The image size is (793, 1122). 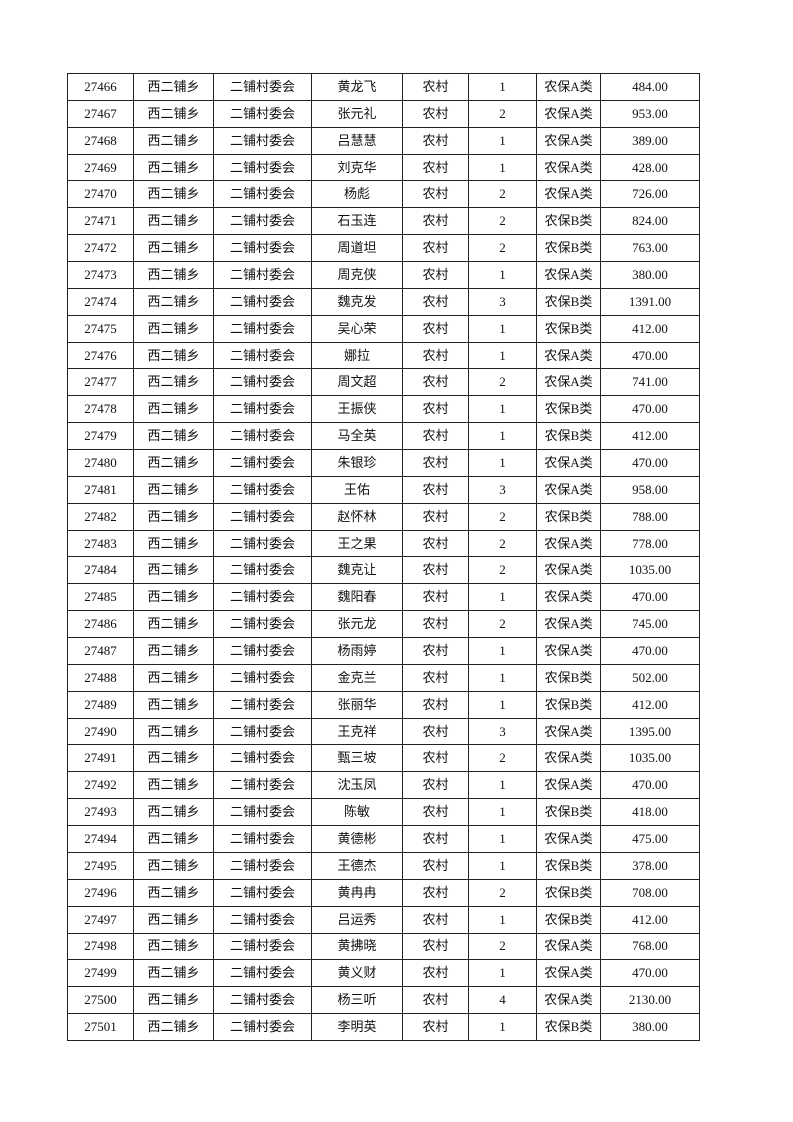 What do you see at coordinates (383, 973) in the screenshot?
I see `table-row: 27499 西二铺乡 二铺村委会 黄义财 农村 1 农保A类 470.00` at bounding box center [383, 973].